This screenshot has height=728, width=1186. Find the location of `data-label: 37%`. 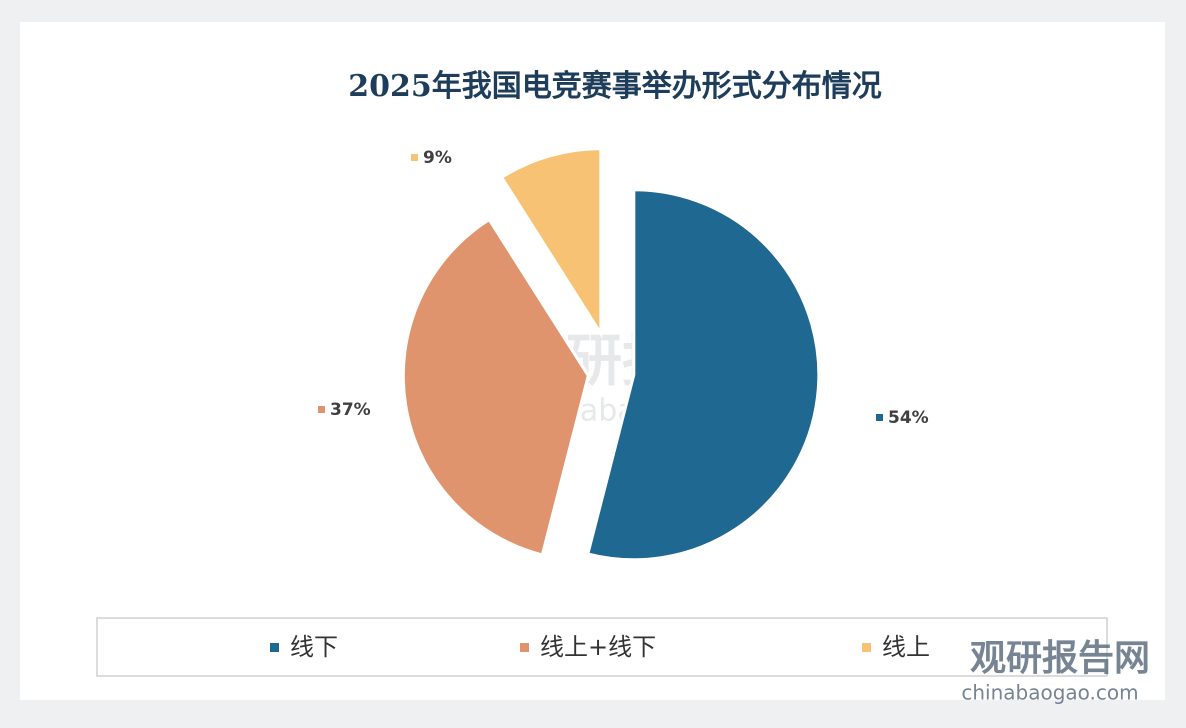

data-label: 37% is located at coordinates (350, 410).